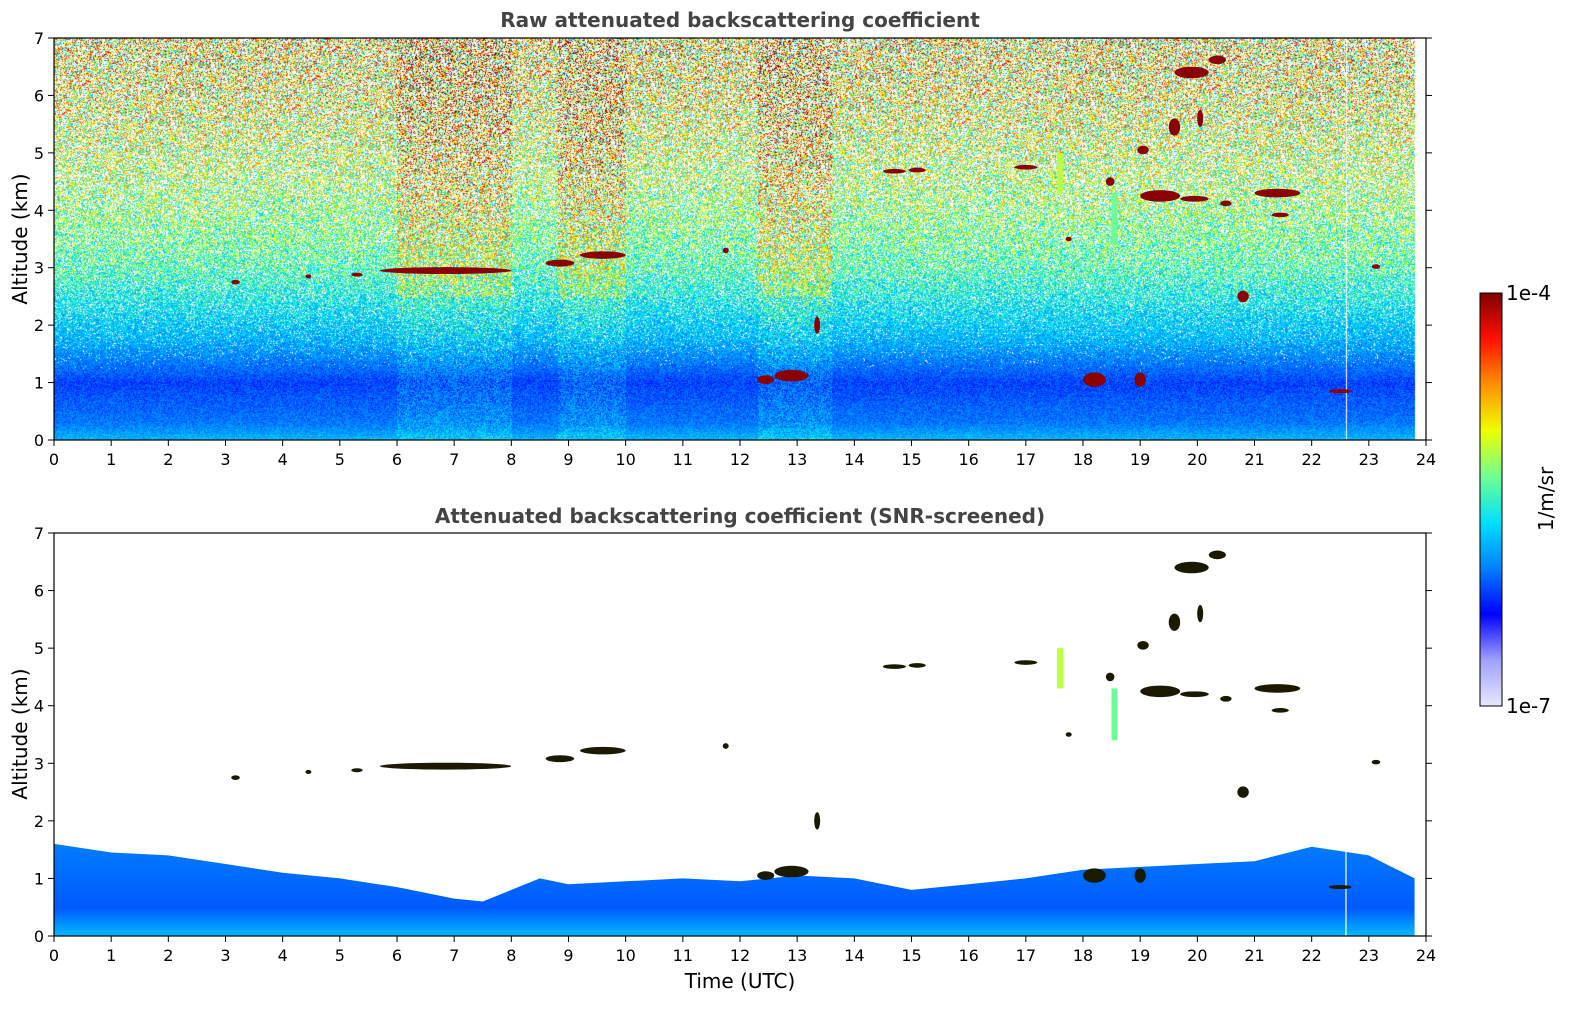  I want to click on screened-x-tick-label: 23, so click(1369, 955).